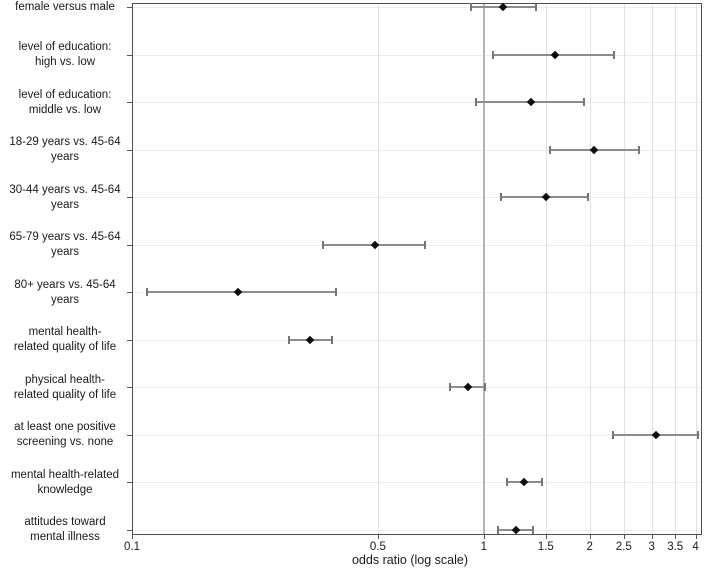 Image resolution: width=708 pixels, height=571 pixels. Describe the element at coordinates (410, 560) in the screenshot. I see `x-axis-title: odds ratio (log scale)` at that location.